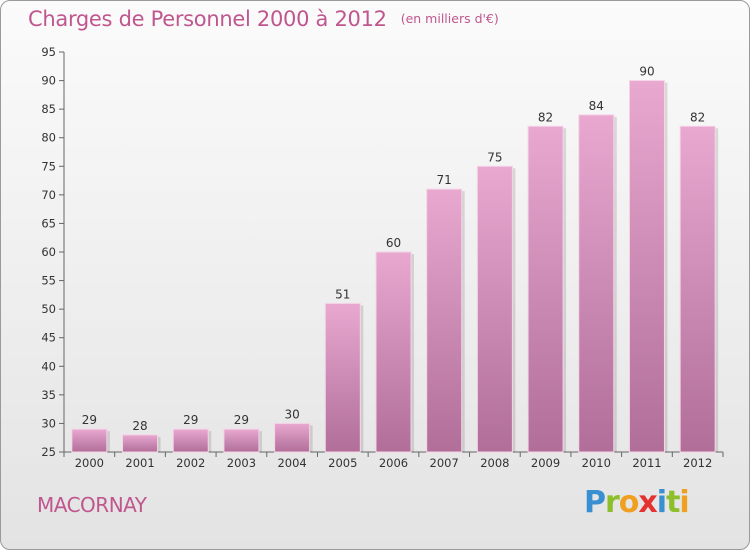 The image size is (750, 550). Describe the element at coordinates (48, 309) in the screenshot. I see `y-tick-label: 50` at that location.